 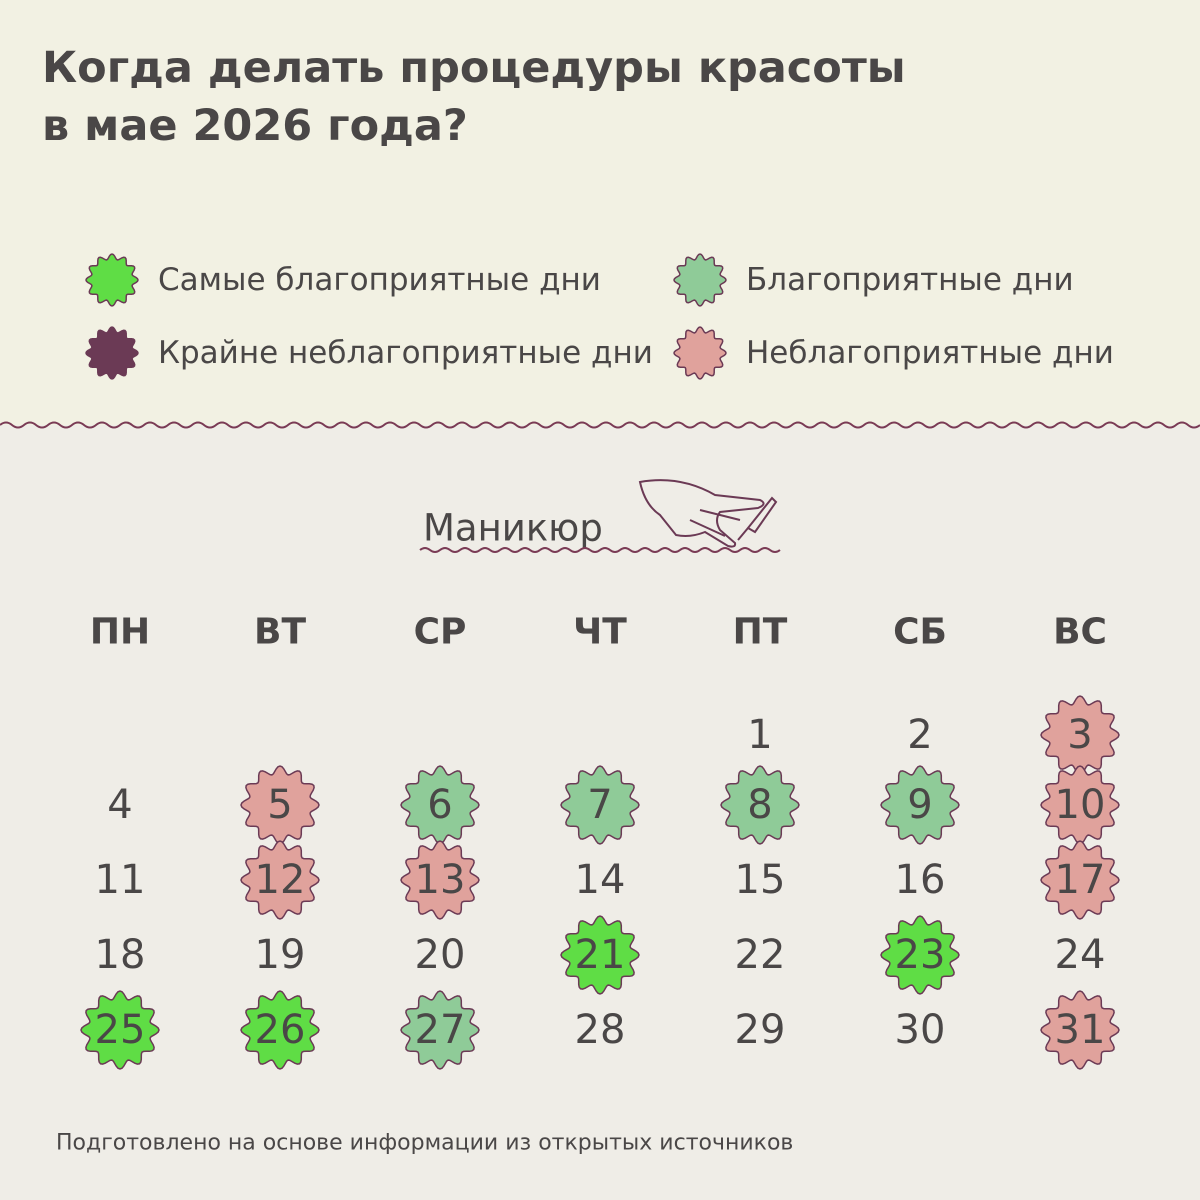 What do you see at coordinates (910, 280) in the screenshot?
I see `legend-label: Благоприятные дни` at bounding box center [910, 280].